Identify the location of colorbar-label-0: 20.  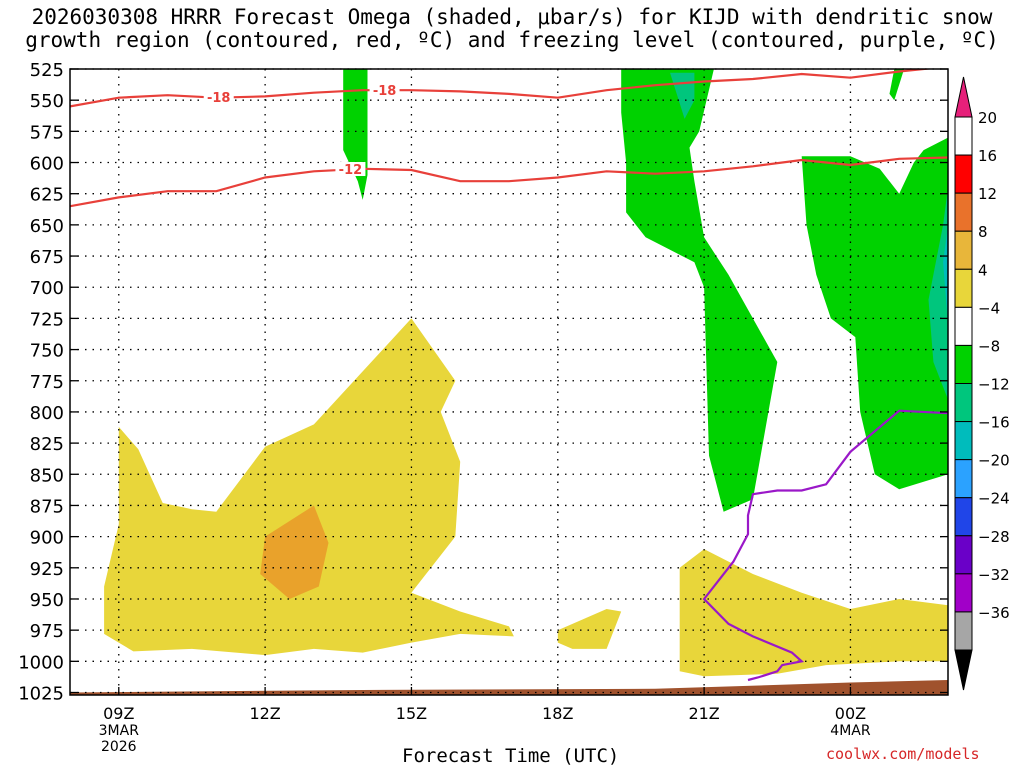
(987, 118).